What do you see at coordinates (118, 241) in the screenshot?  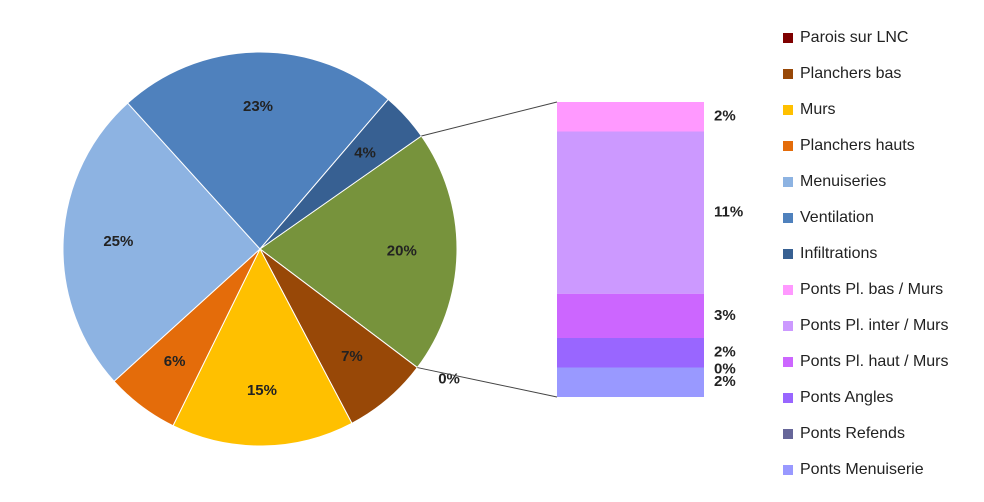 I see `data-label: 25%` at bounding box center [118, 241].